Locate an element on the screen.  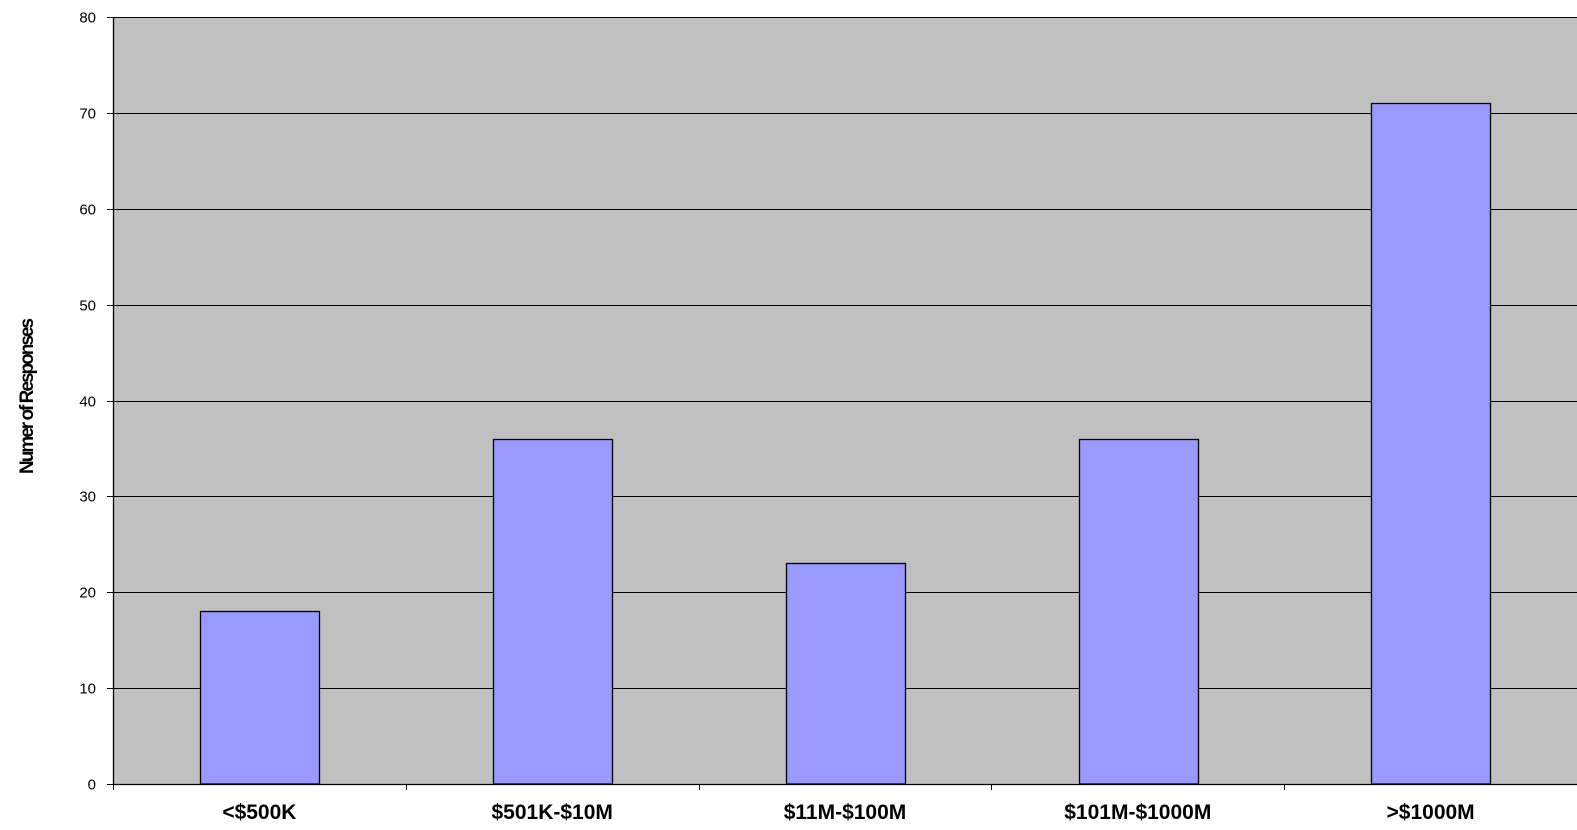
y-tick-label: 50 is located at coordinates (87, 306).